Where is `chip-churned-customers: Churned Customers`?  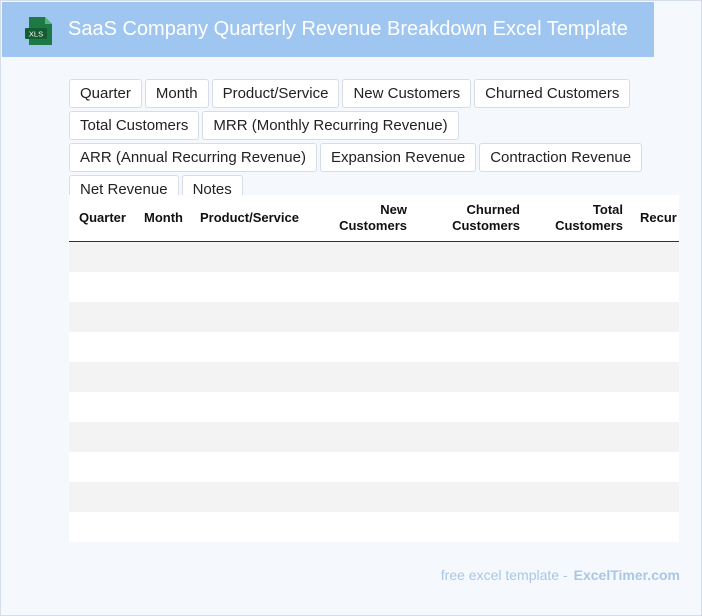 chip-churned-customers: Churned Customers is located at coordinates (552, 93).